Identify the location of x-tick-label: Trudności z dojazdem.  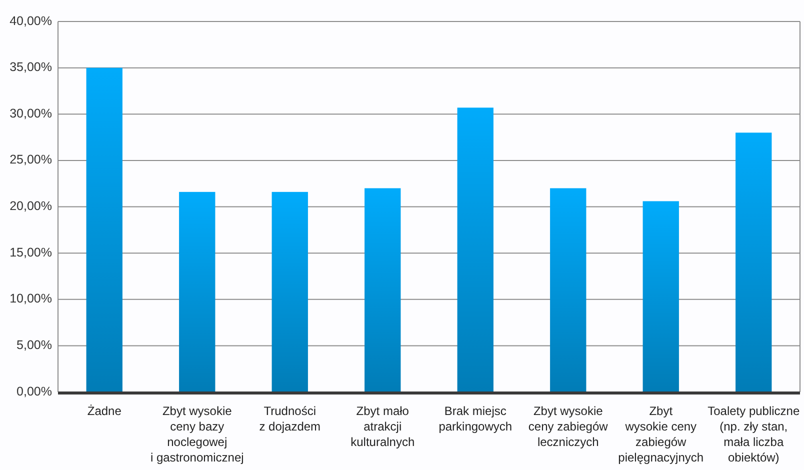
(290, 419).